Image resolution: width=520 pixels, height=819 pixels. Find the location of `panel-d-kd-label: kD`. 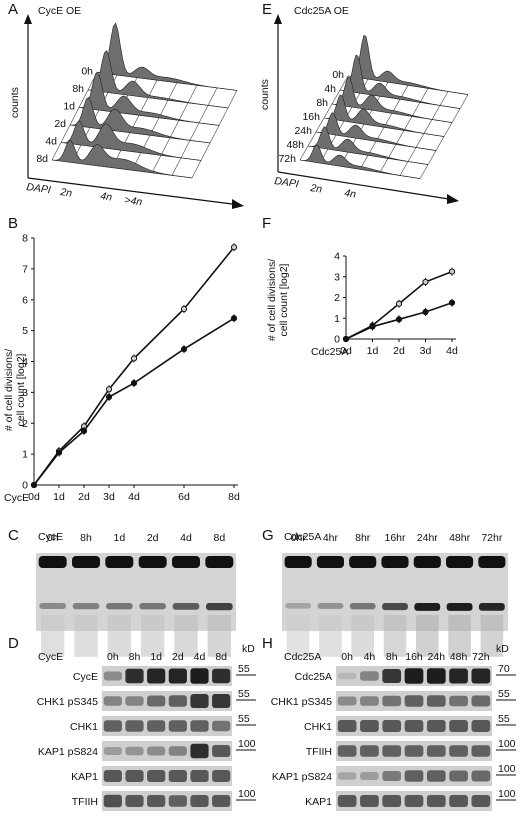

panel-d-kd-label: kD is located at coordinates (248, 649).